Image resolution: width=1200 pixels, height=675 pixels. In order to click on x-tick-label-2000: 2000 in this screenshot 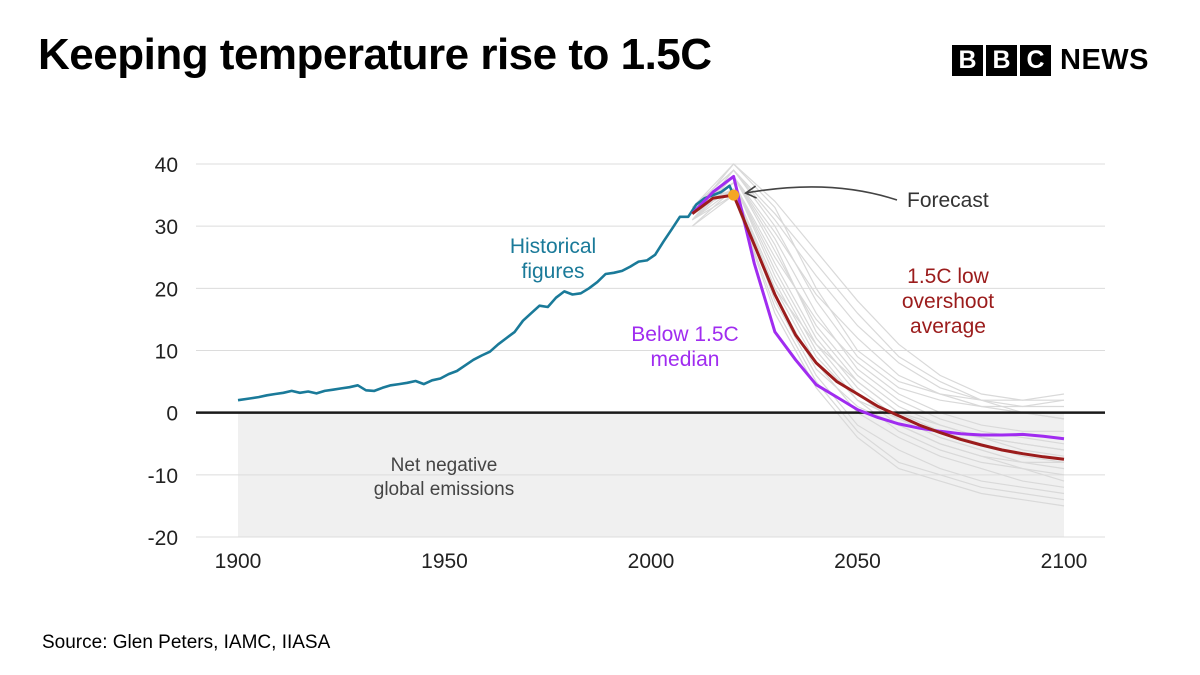, I will do `click(651, 561)`.